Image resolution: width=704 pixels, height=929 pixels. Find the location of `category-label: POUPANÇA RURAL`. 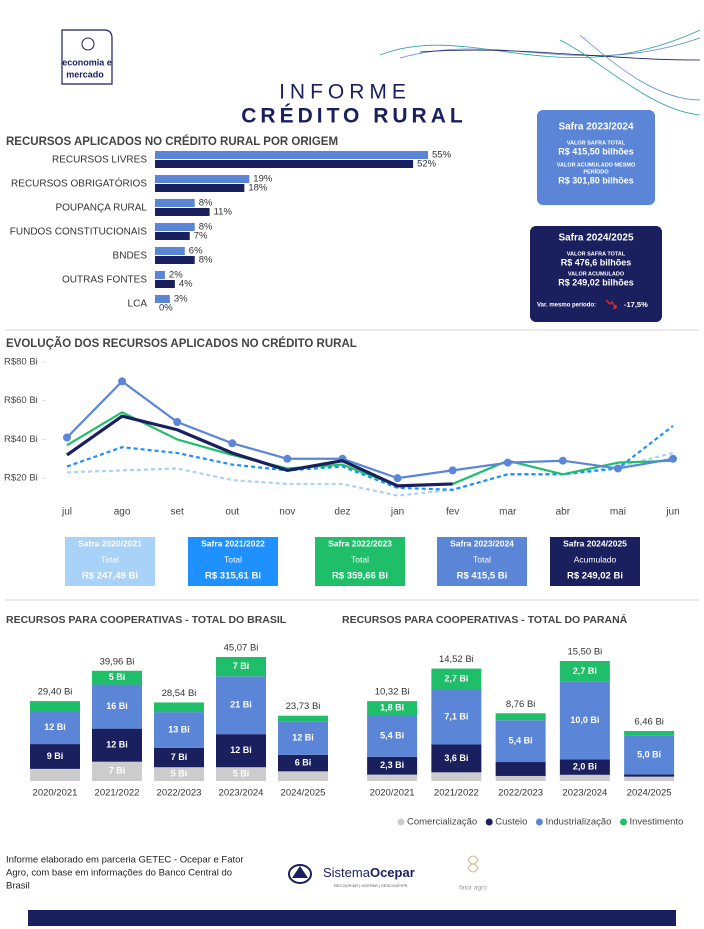

category-label: POUPANÇA RURAL is located at coordinates (101, 208).